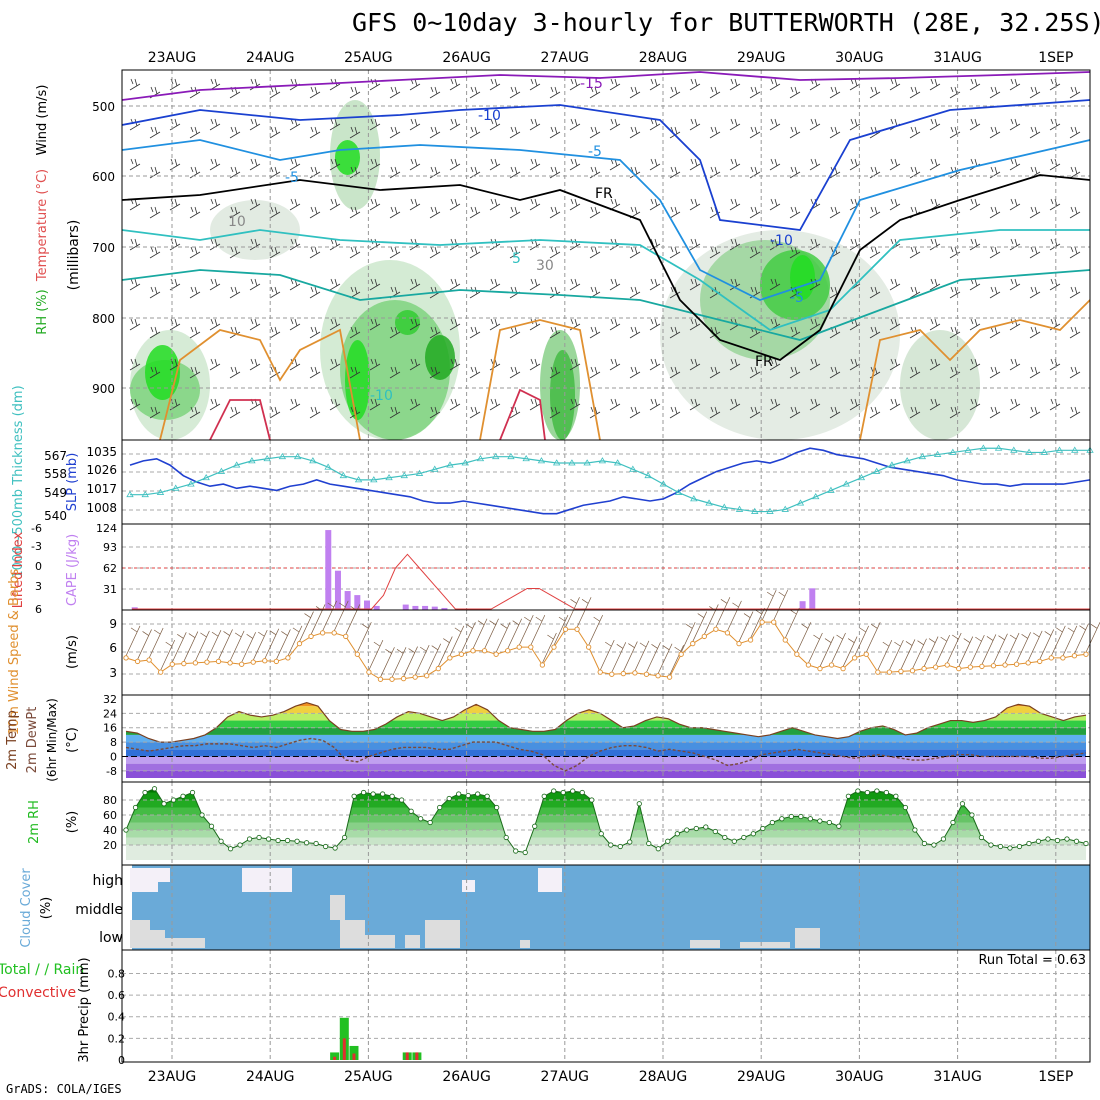  Describe the element at coordinates (606, 1006) in the screenshot. I see `panel-frame-precip` at that location.